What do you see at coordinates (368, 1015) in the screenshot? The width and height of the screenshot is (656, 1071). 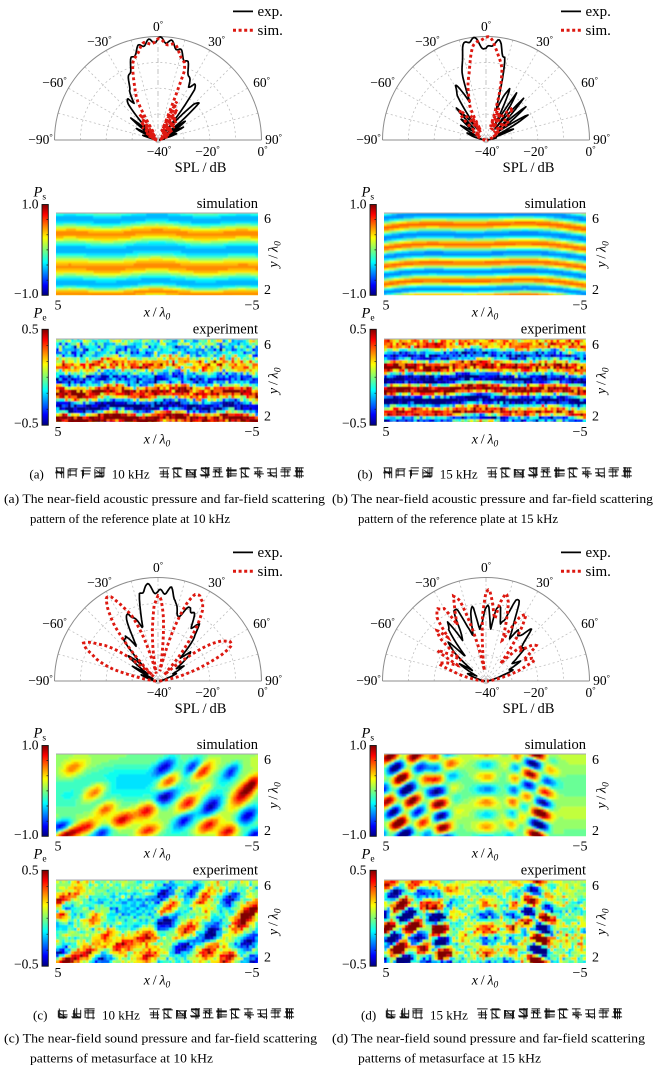 I see `svg-text: (d)` at bounding box center [368, 1015].